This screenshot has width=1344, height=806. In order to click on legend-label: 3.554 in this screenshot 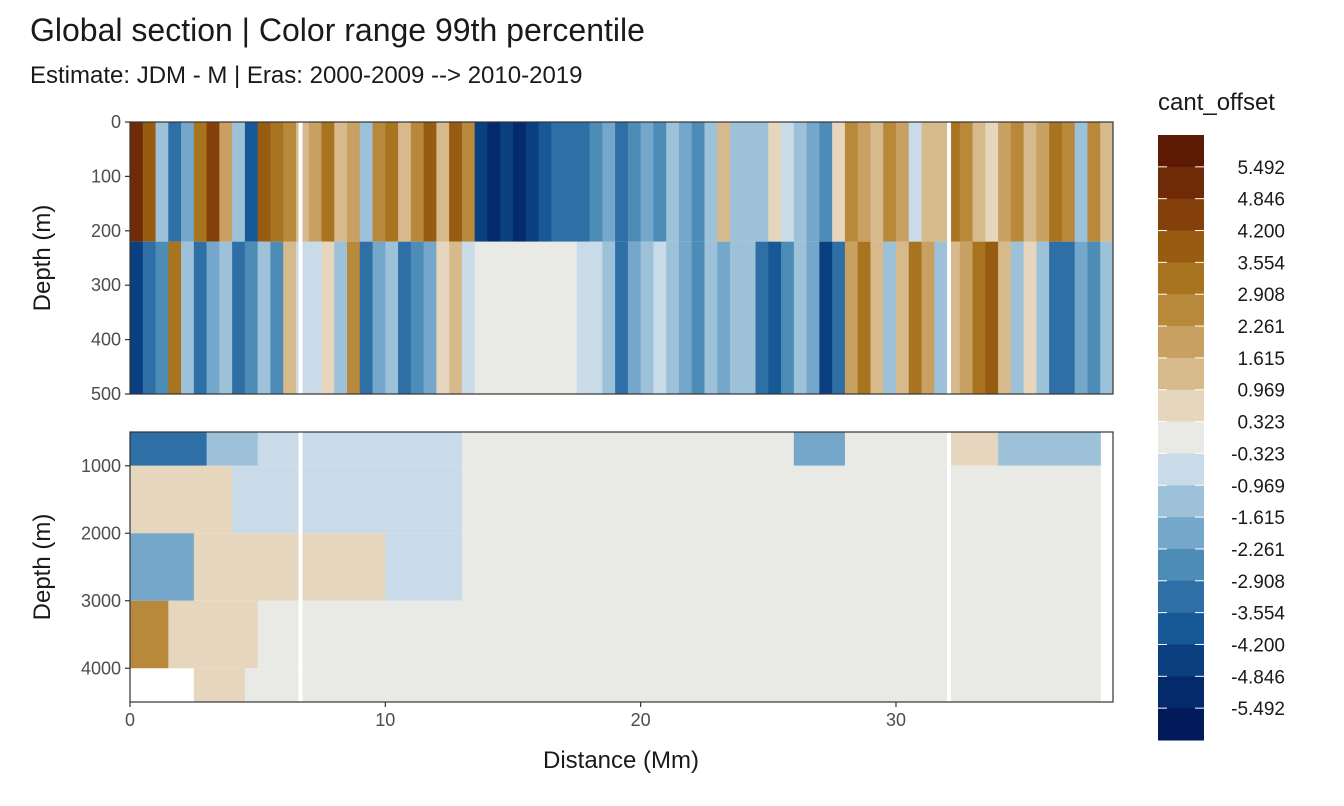, I will do `click(1261, 263)`.